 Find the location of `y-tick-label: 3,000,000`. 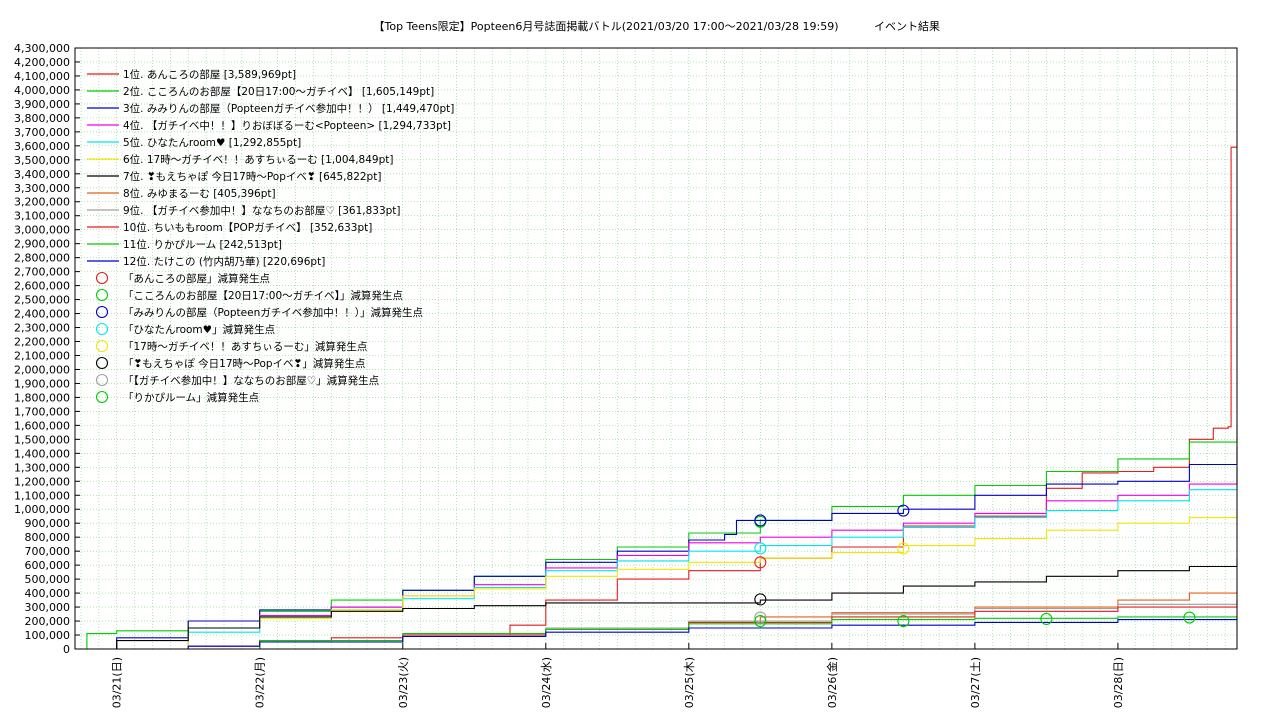

y-tick-label: 3,000,000 is located at coordinates (42, 230).